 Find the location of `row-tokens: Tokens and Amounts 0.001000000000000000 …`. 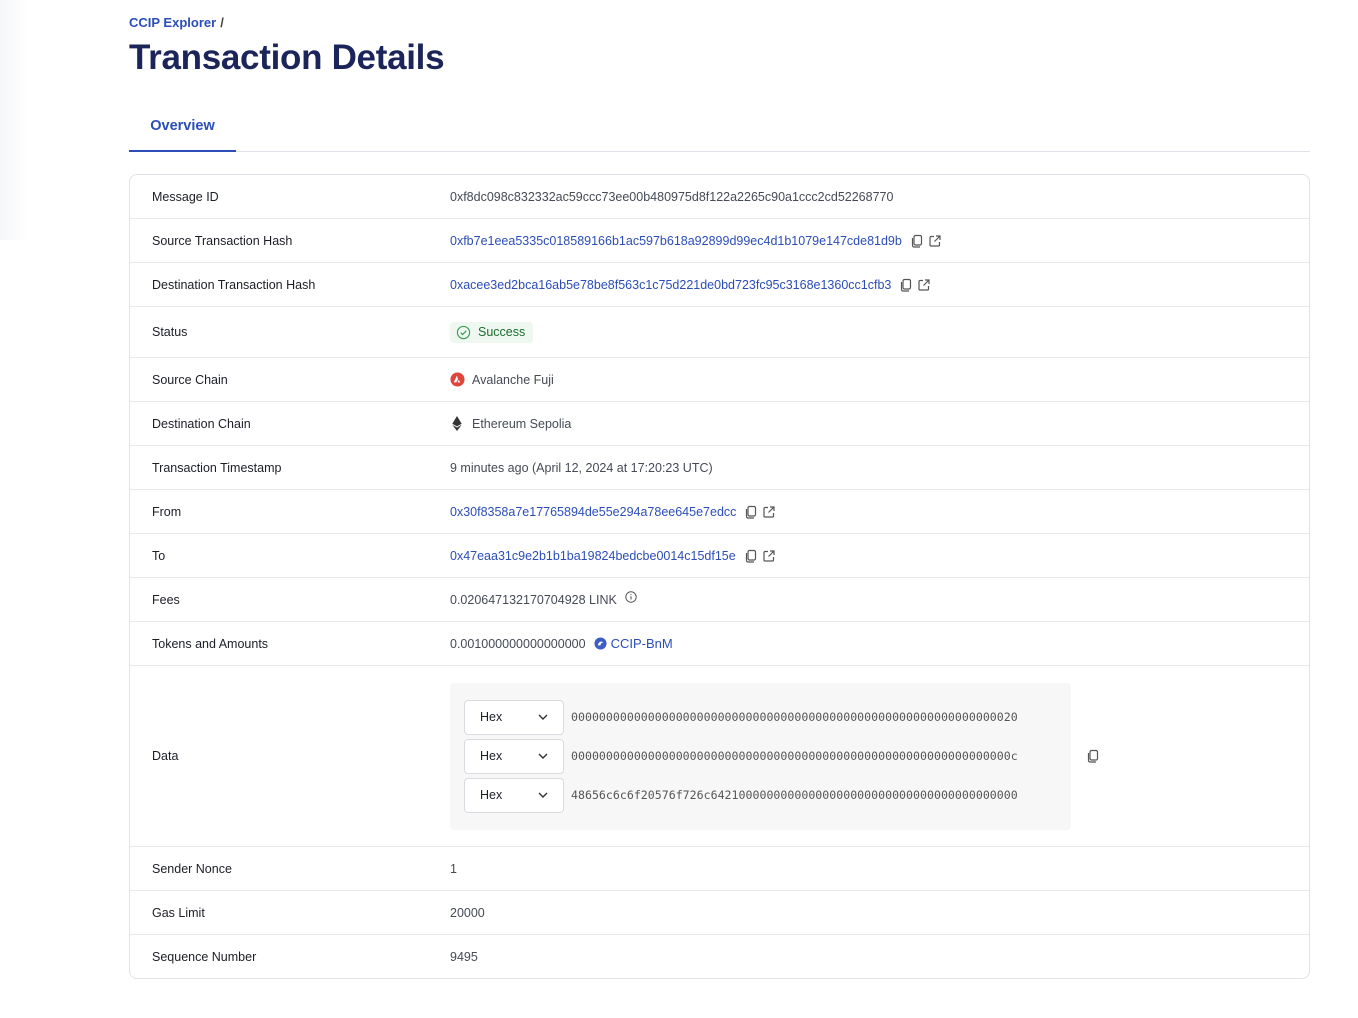

row-tokens: Tokens and Amounts 0.001000000000000000 … is located at coordinates (719, 643).